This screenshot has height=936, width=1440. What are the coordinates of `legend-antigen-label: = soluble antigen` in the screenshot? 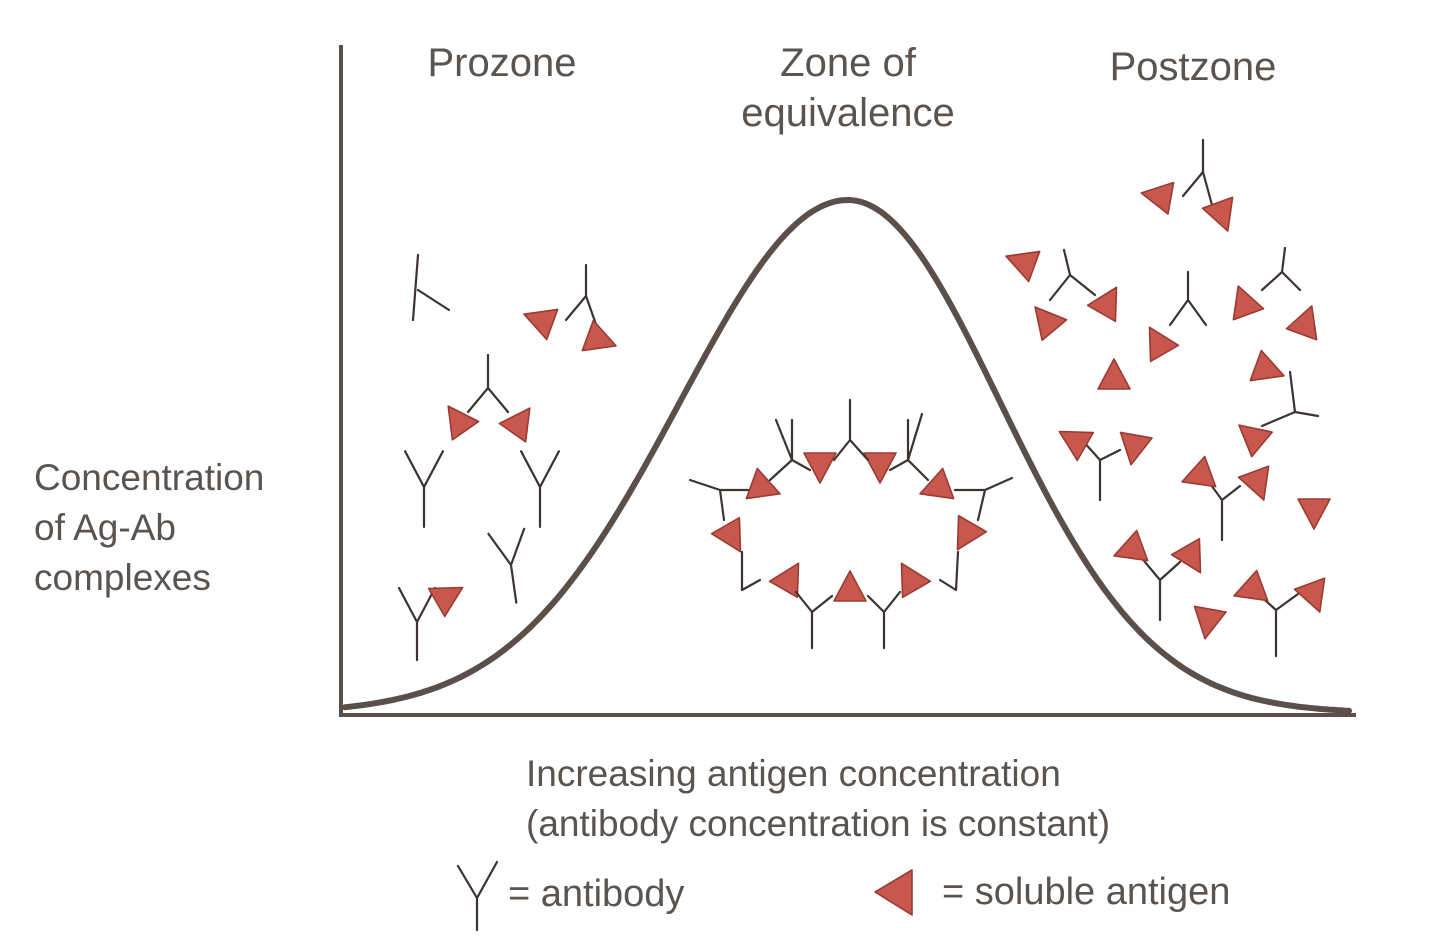 It's located at (1086, 892).